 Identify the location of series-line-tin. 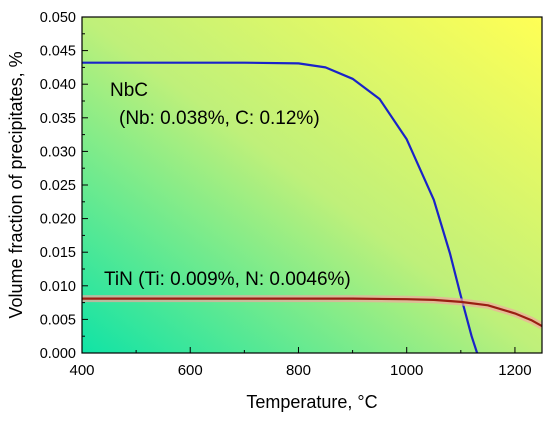
(312, 312).